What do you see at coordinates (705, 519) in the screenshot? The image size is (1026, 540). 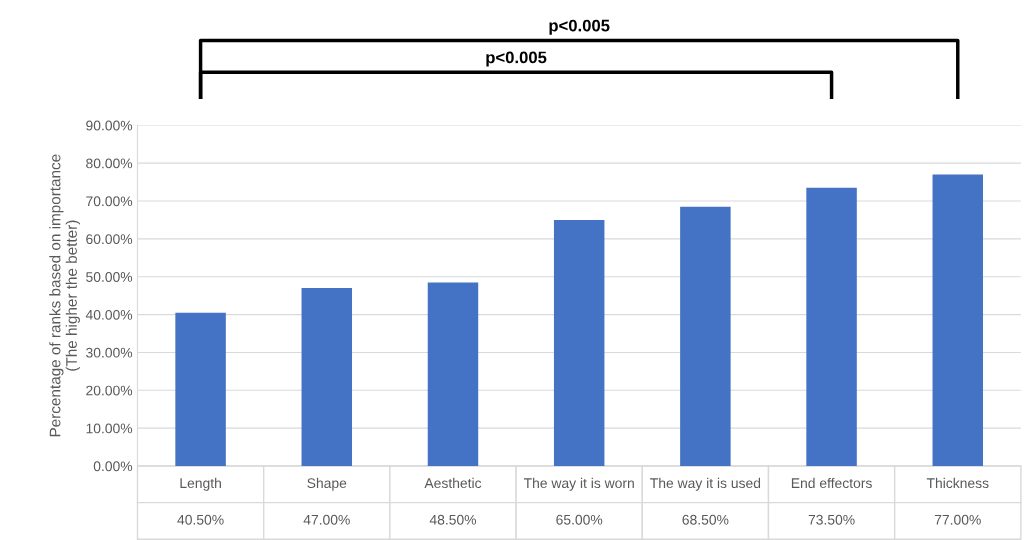 I see `data-label: 68.50%` at bounding box center [705, 519].